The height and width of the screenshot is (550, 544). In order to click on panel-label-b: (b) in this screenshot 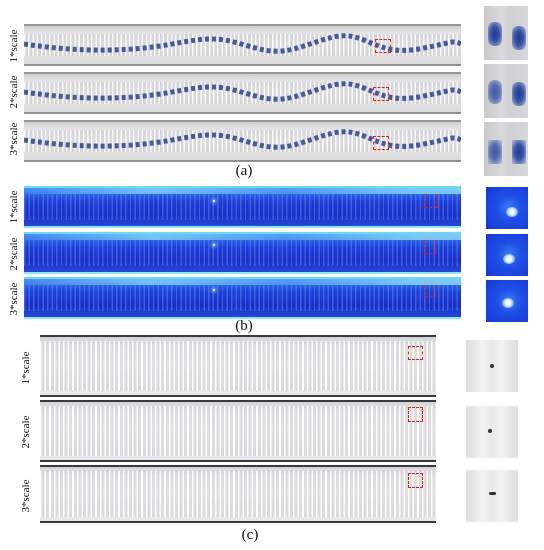, I will do `click(244, 326)`.